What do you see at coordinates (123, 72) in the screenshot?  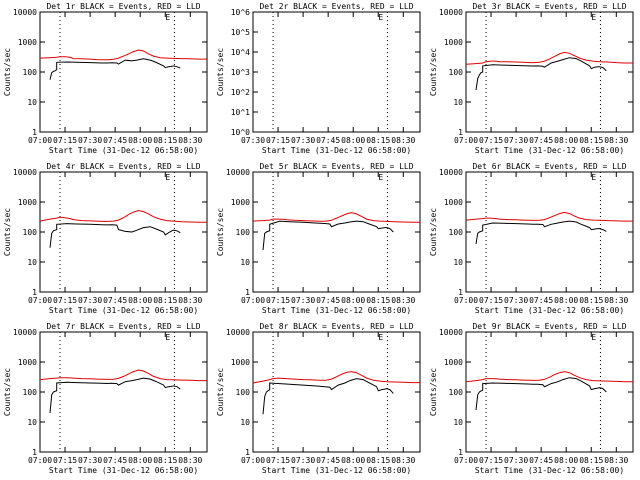 I see `panel-1r-frame` at bounding box center [123, 72].